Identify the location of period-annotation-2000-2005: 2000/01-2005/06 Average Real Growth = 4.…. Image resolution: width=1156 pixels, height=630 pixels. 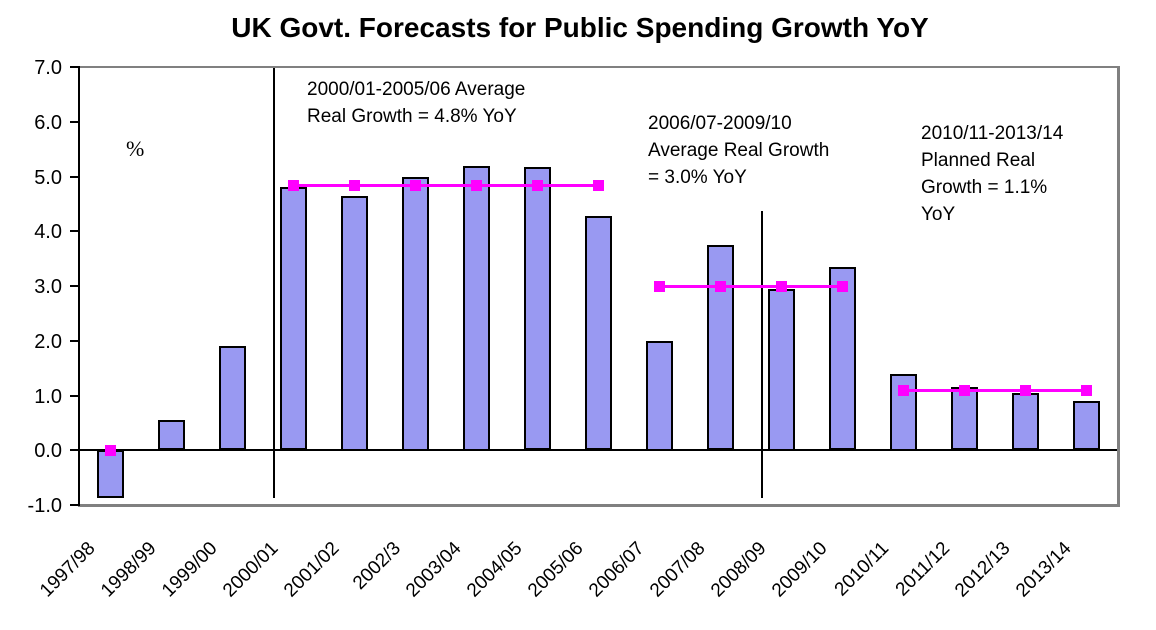
(416, 103).